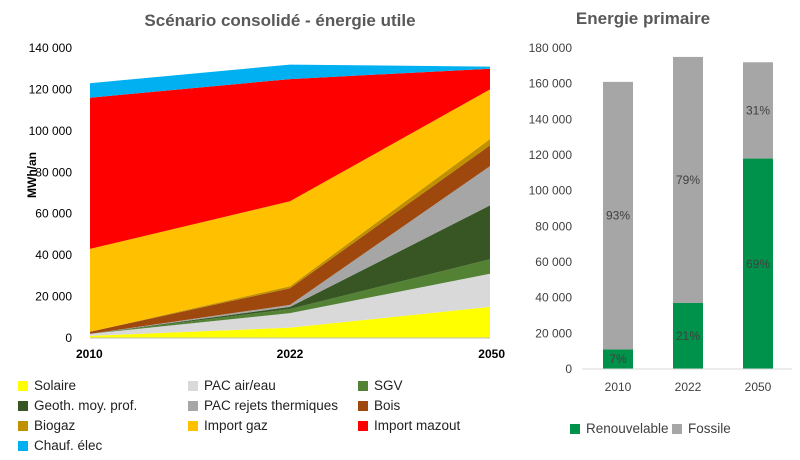 The width and height of the screenshot is (800, 460). Describe the element at coordinates (290, 269) in the screenshot. I see `area-series-geoth-moy-prof` at that location.